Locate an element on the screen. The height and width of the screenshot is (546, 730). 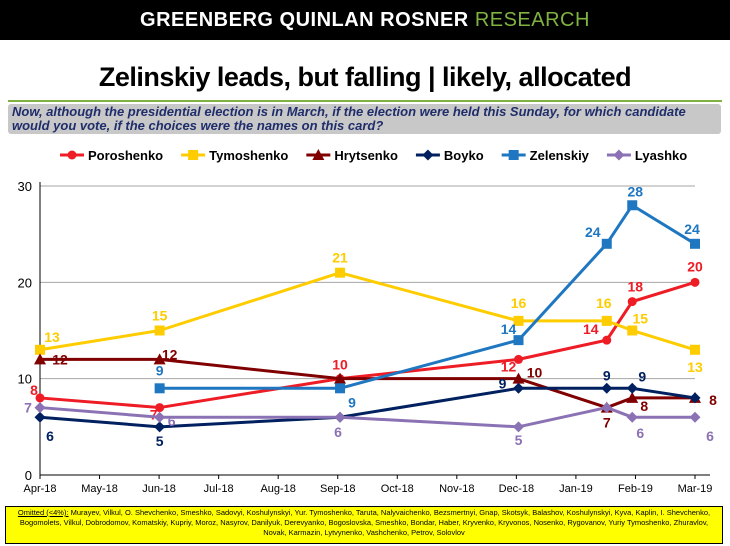
legend-label: Tymoshenko is located at coordinates (248, 155).